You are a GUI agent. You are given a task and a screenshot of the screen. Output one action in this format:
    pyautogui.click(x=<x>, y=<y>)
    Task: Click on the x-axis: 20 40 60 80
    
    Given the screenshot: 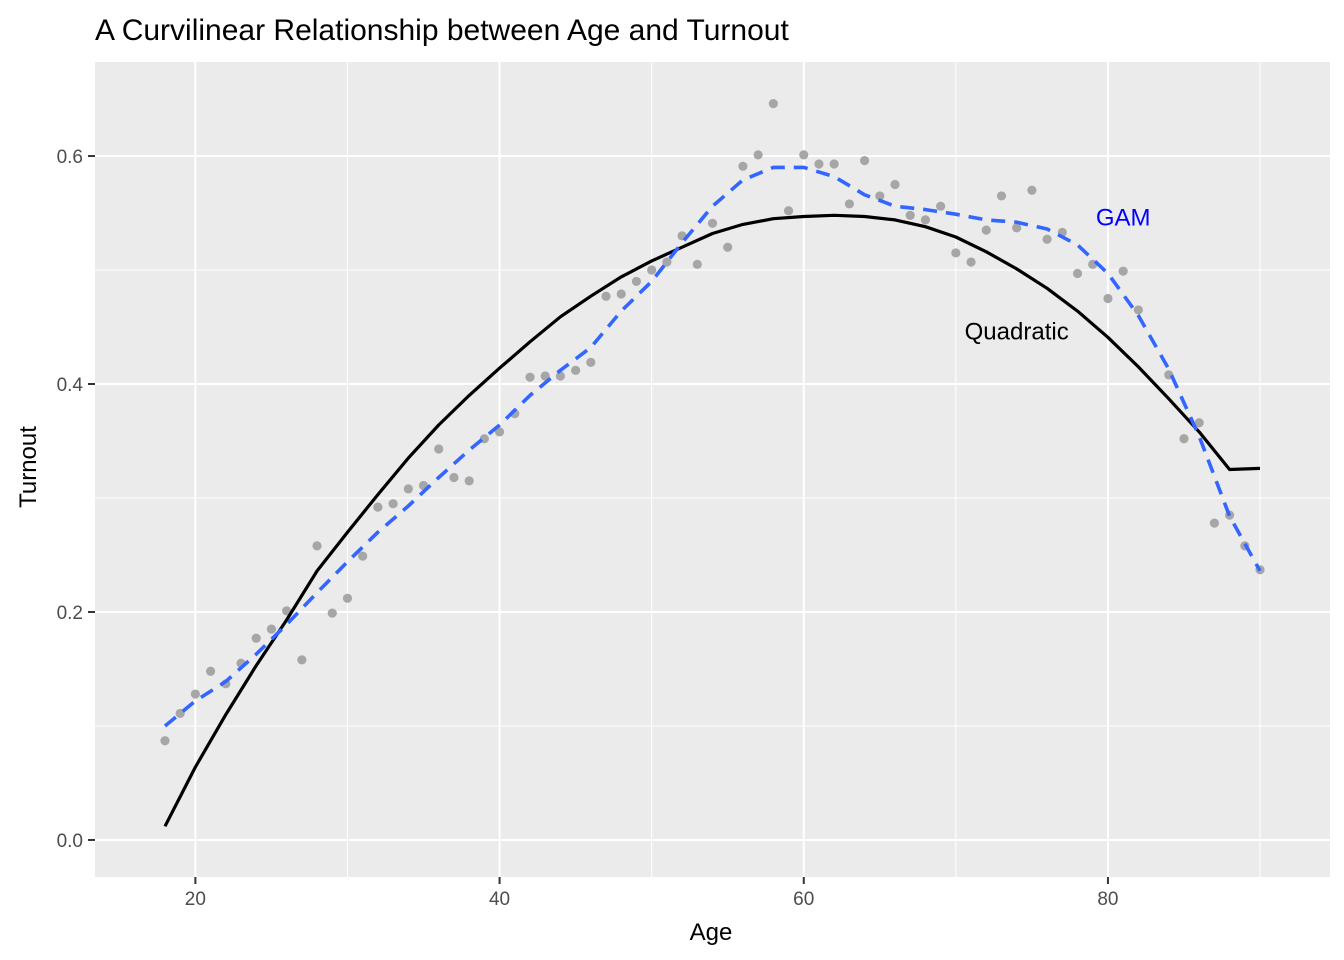 What is the action you would take?
    pyautogui.click(x=652, y=893)
    